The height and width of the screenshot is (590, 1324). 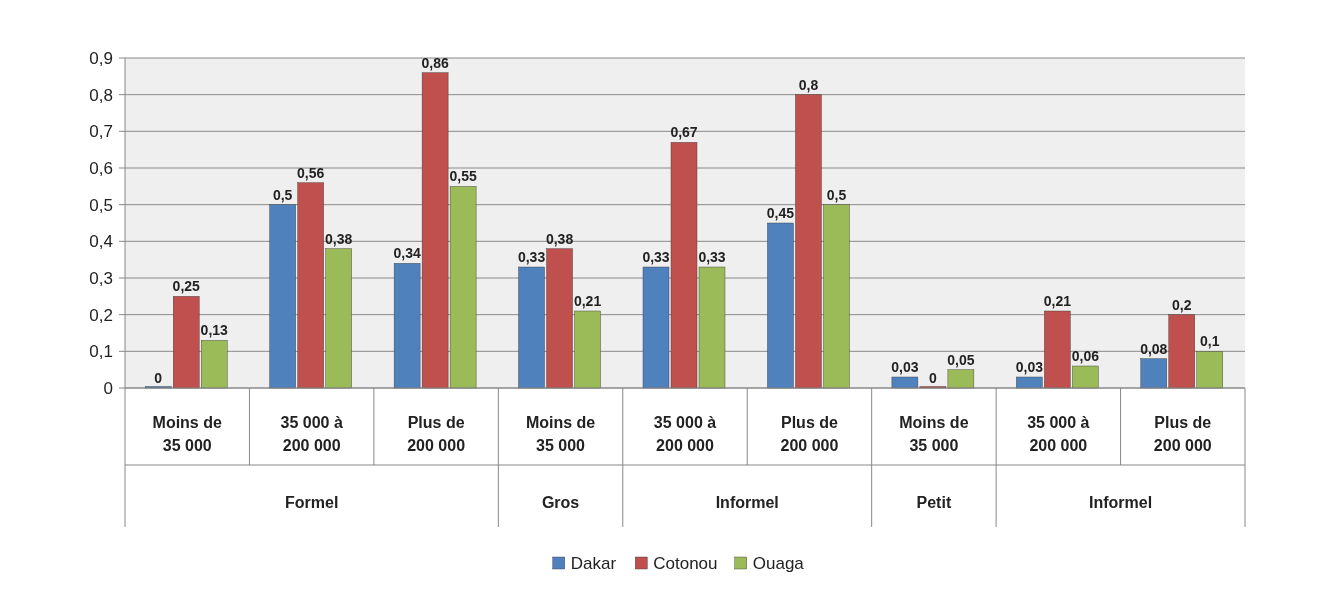 What do you see at coordinates (214, 330) in the screenshot?
I see `data-label: 0,13` at bounding box center [214, 330].